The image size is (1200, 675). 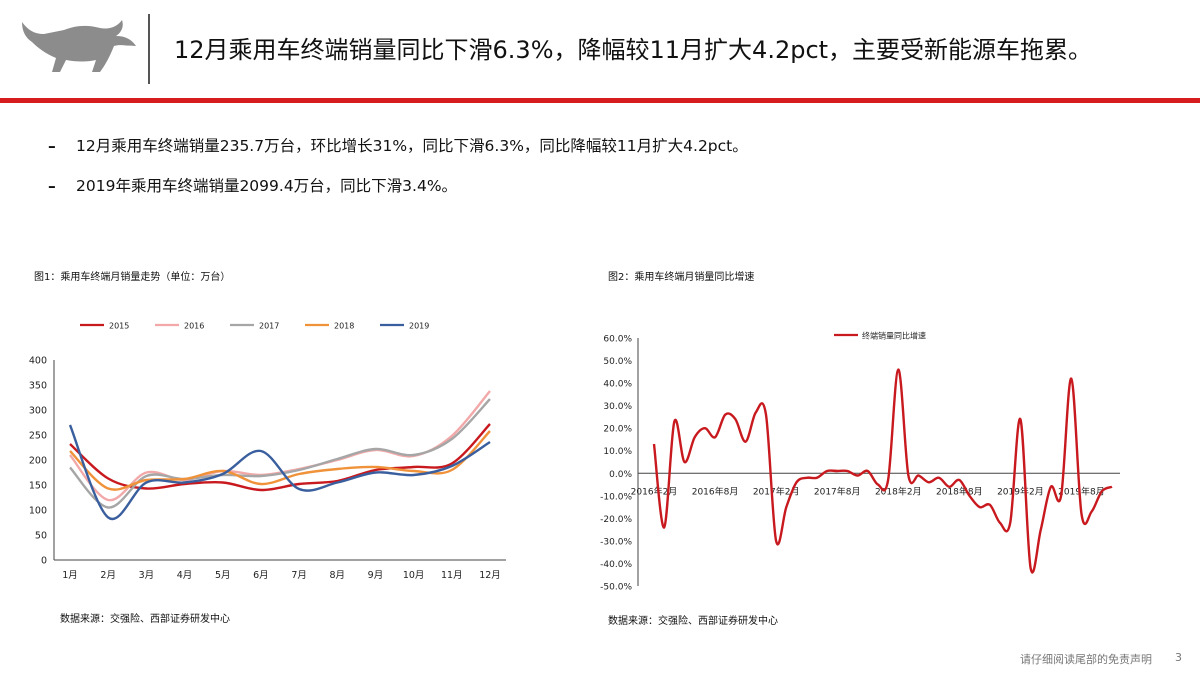 What do you see at coordinates (1178, 657) in the screenshot?
I see `page-number: 3` at bounding box center [1178, 657].